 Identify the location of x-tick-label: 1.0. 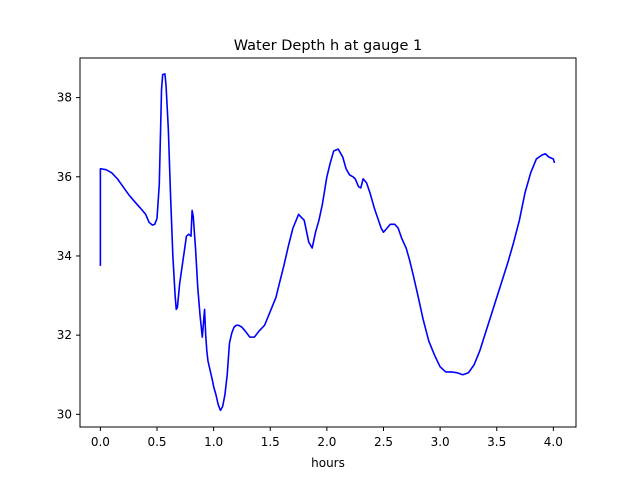
(213, 442).